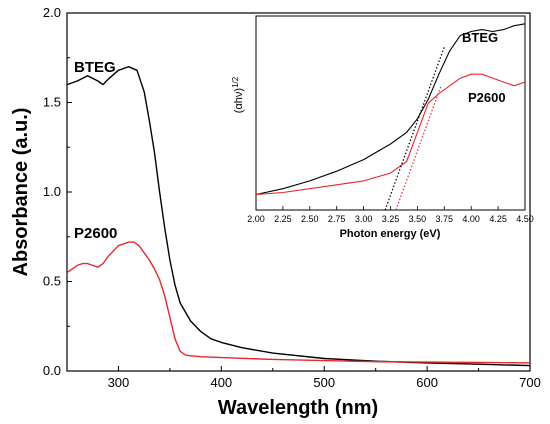 The width and height of the screenshot is (550, 424). Describe the element at coordinates (21, 192) in the screenshot. I see `main-y-axis-title: Absorbance (a.u.)` at that location.